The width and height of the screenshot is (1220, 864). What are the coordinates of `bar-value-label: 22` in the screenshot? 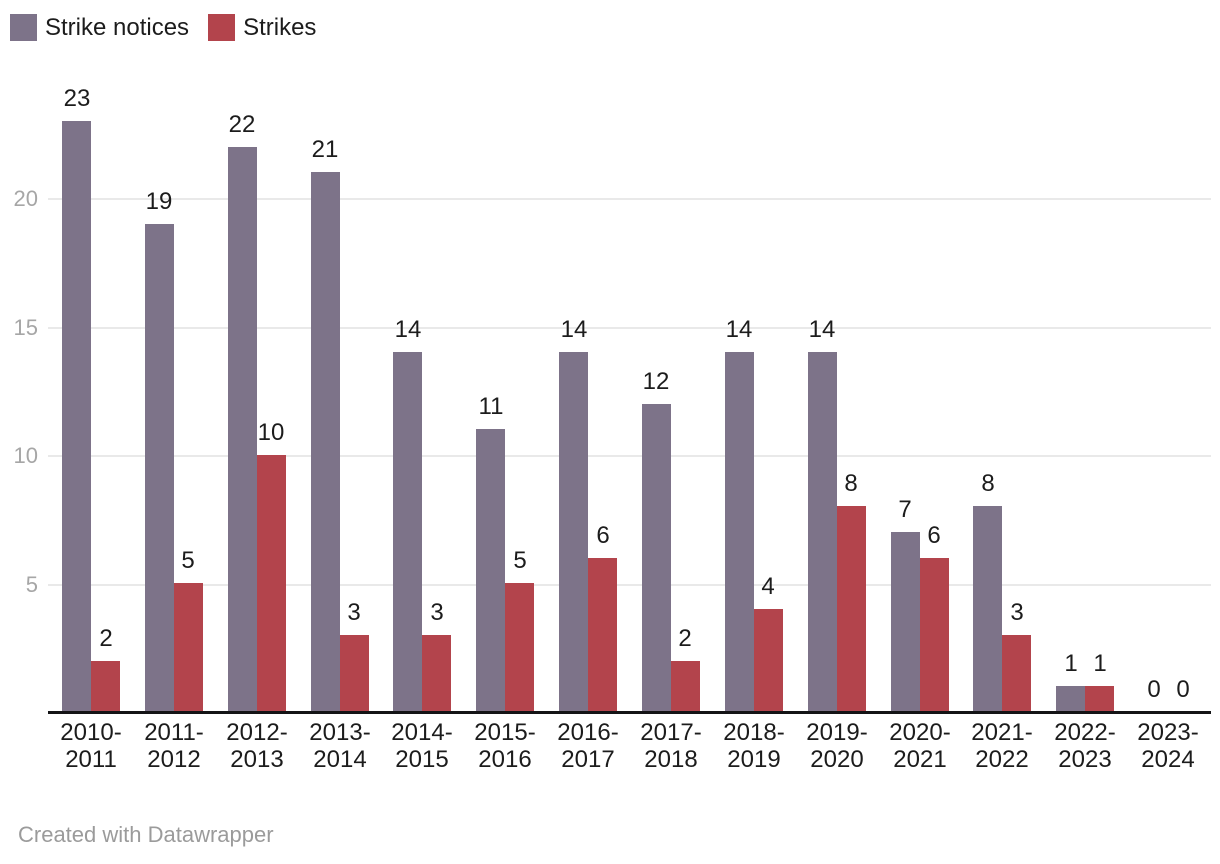 It's located at (242, 124).